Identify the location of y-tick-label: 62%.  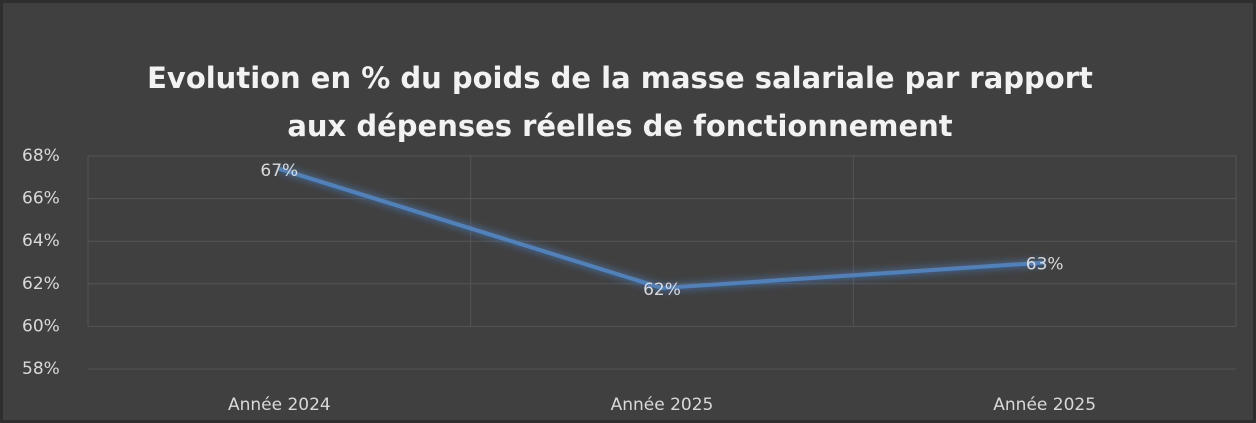
(41, 284).